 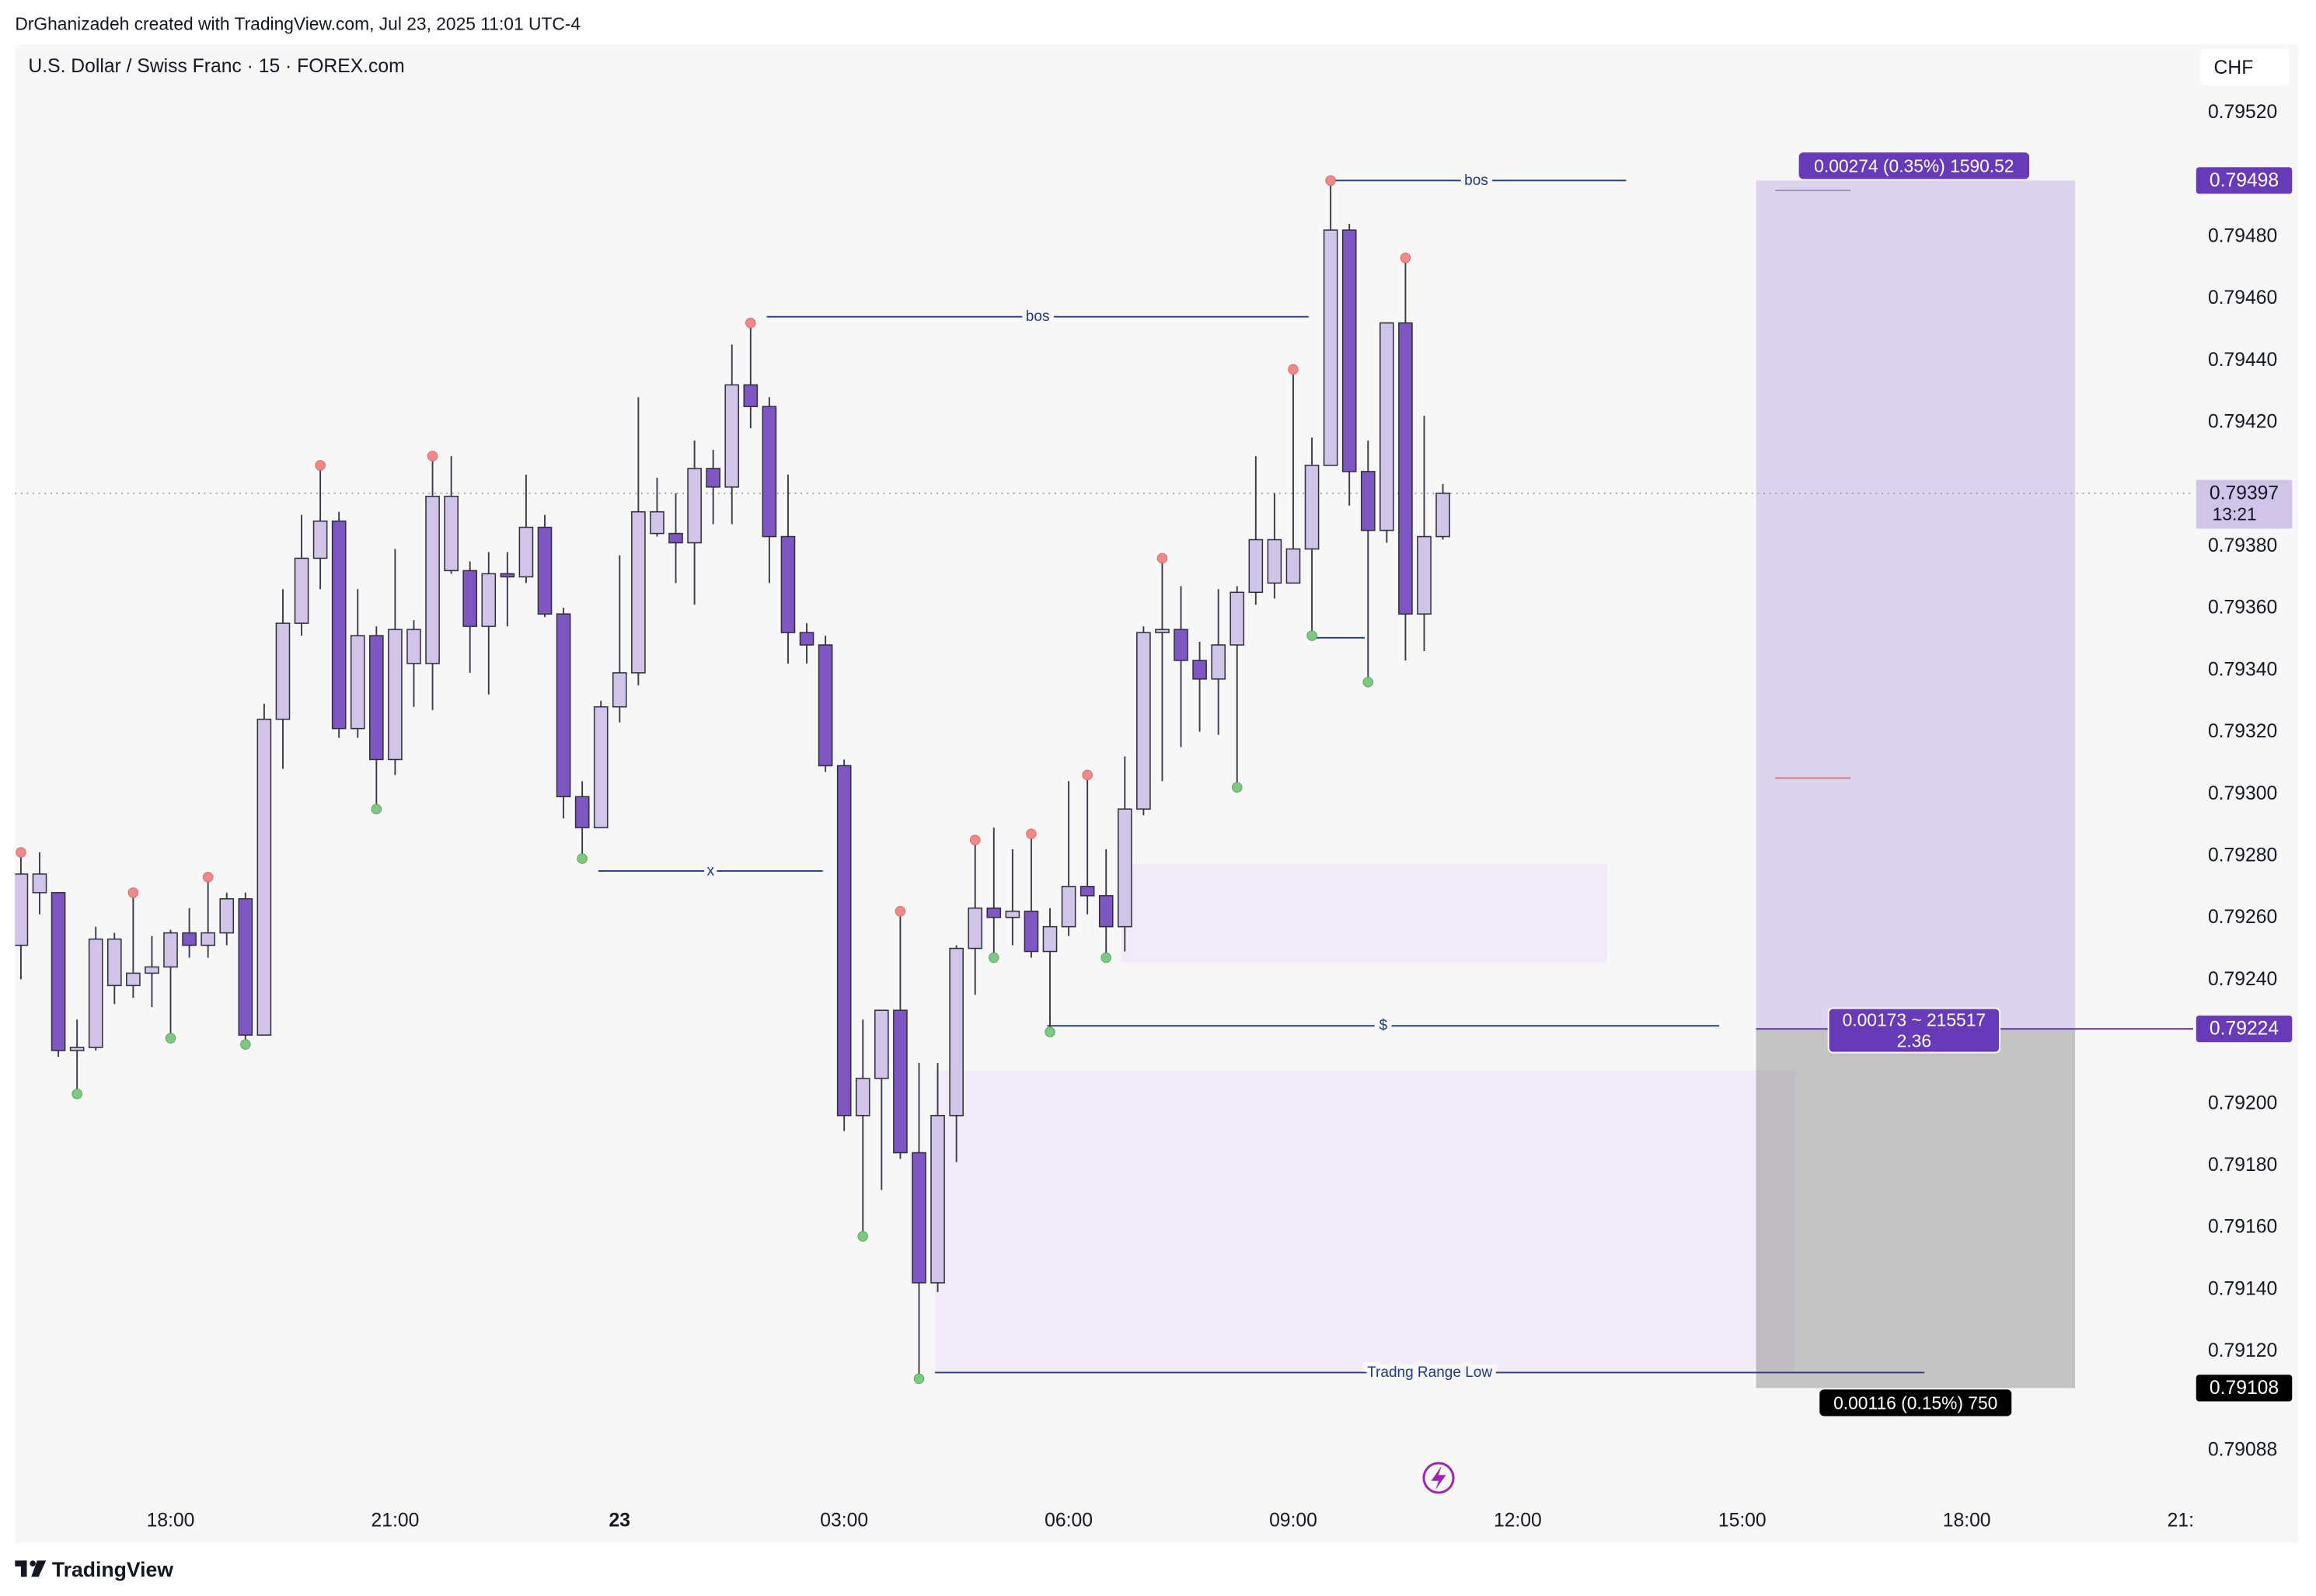 I want to click on x-tick-label: 12:00, so click(x=1518, y=1521).